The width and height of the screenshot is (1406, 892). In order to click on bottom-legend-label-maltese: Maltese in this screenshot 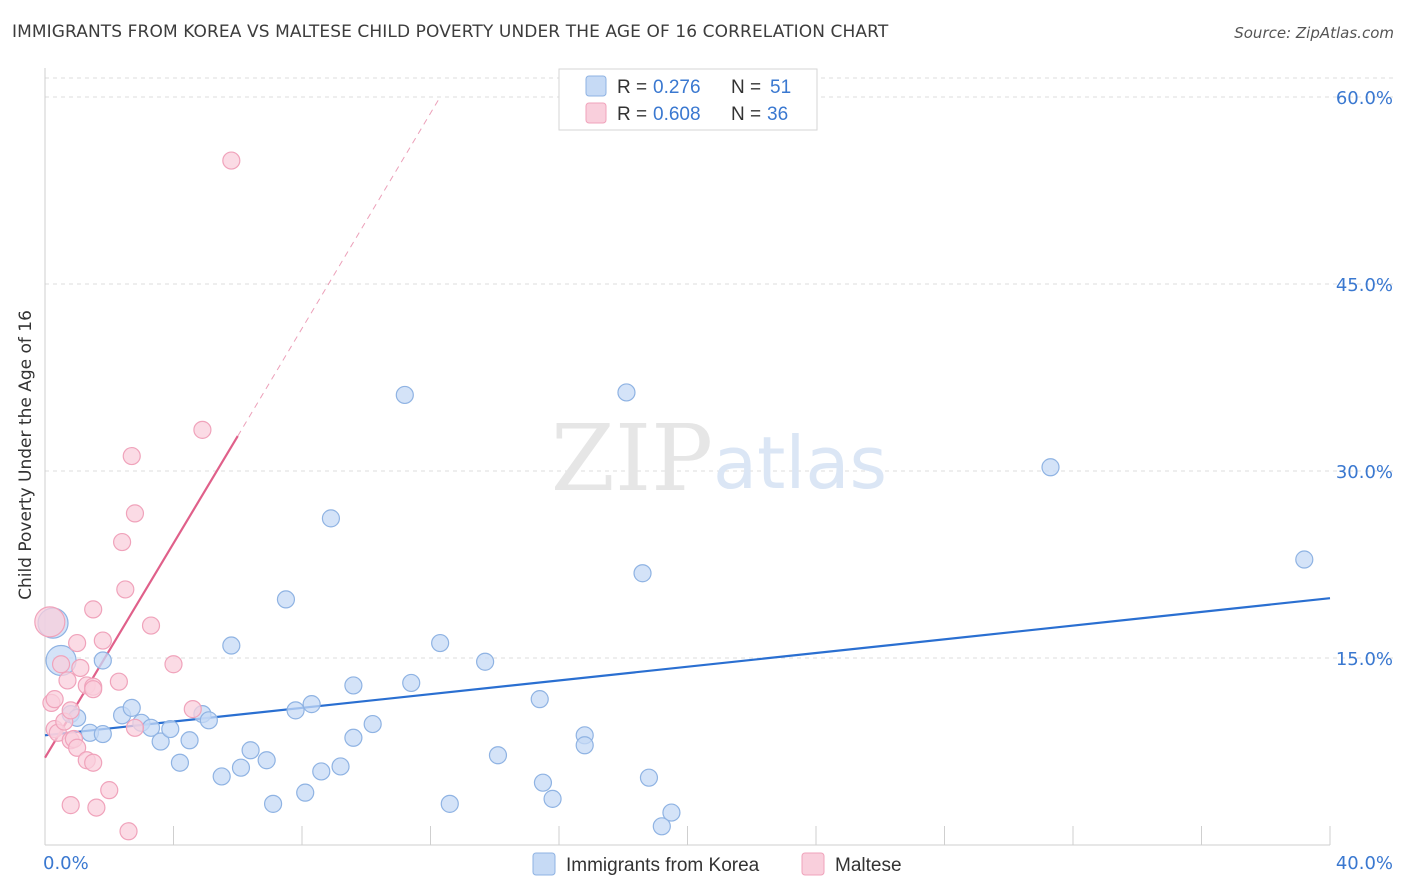, I will do `click(868, 865)`.